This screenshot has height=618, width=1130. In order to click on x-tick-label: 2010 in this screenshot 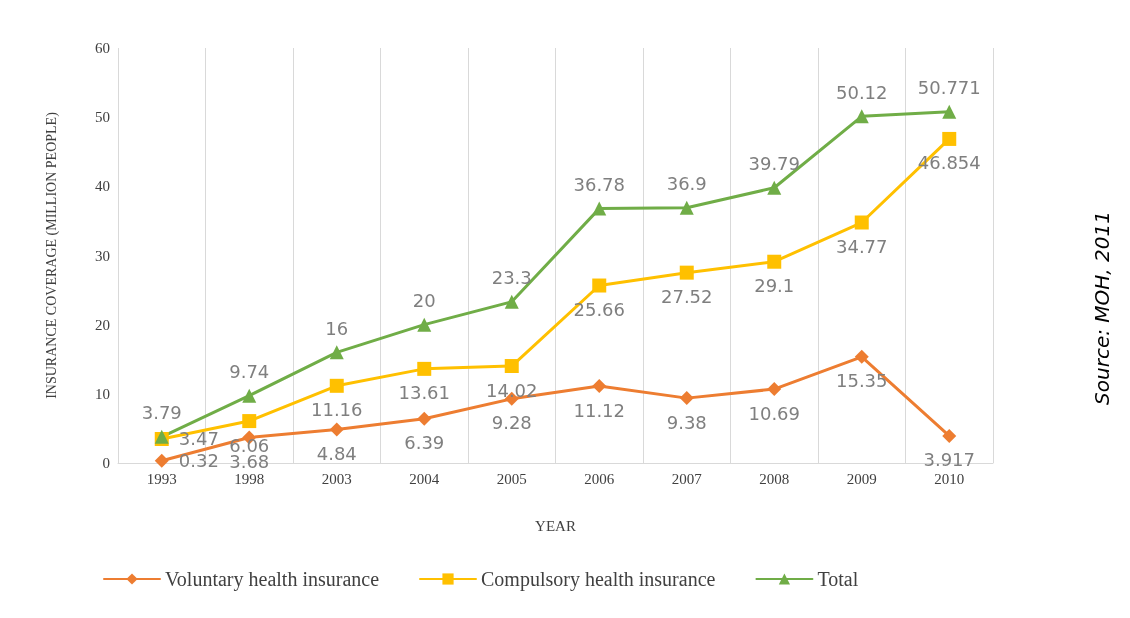, I will do `click(949, 478)`.